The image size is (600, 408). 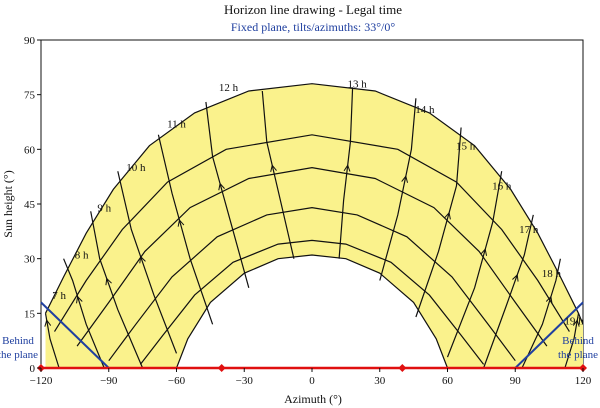 I want to click on x-axis-label: Azimuth (°), so click(x=313, y=399).